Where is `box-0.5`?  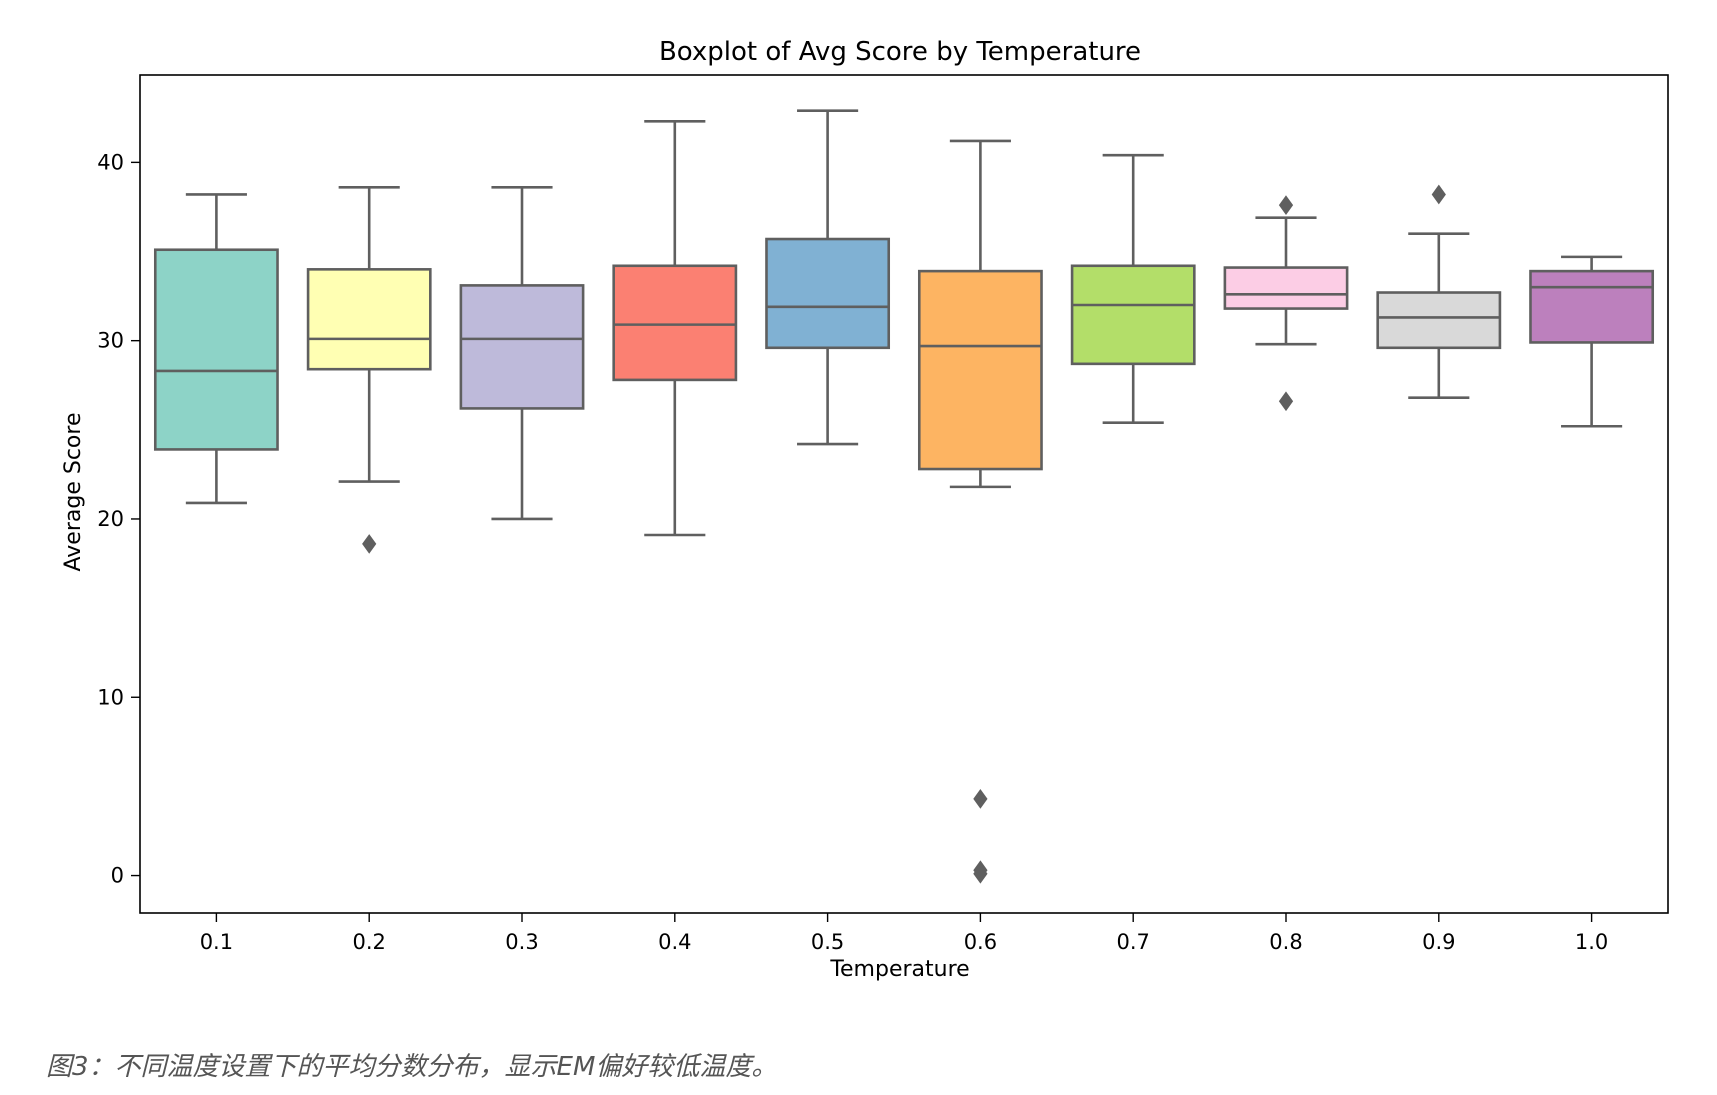 box-0.5 is located at coordinates (828, 277).